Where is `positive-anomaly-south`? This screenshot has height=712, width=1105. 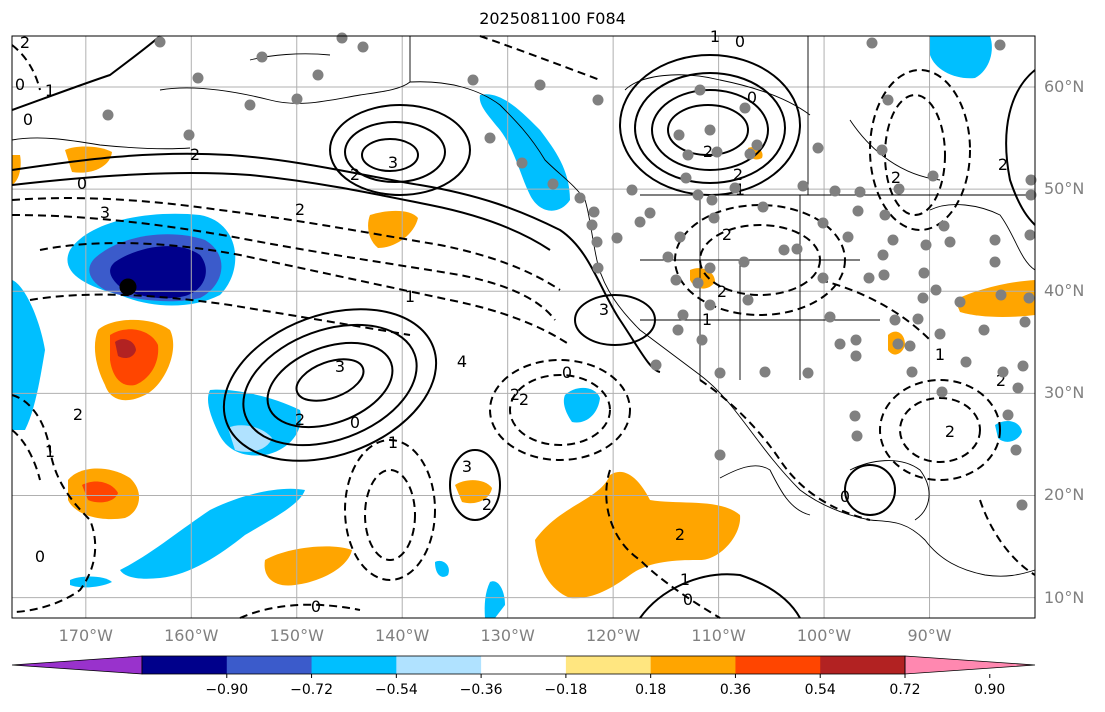
positive-anomaly-south is located at coordinates (638, 535).